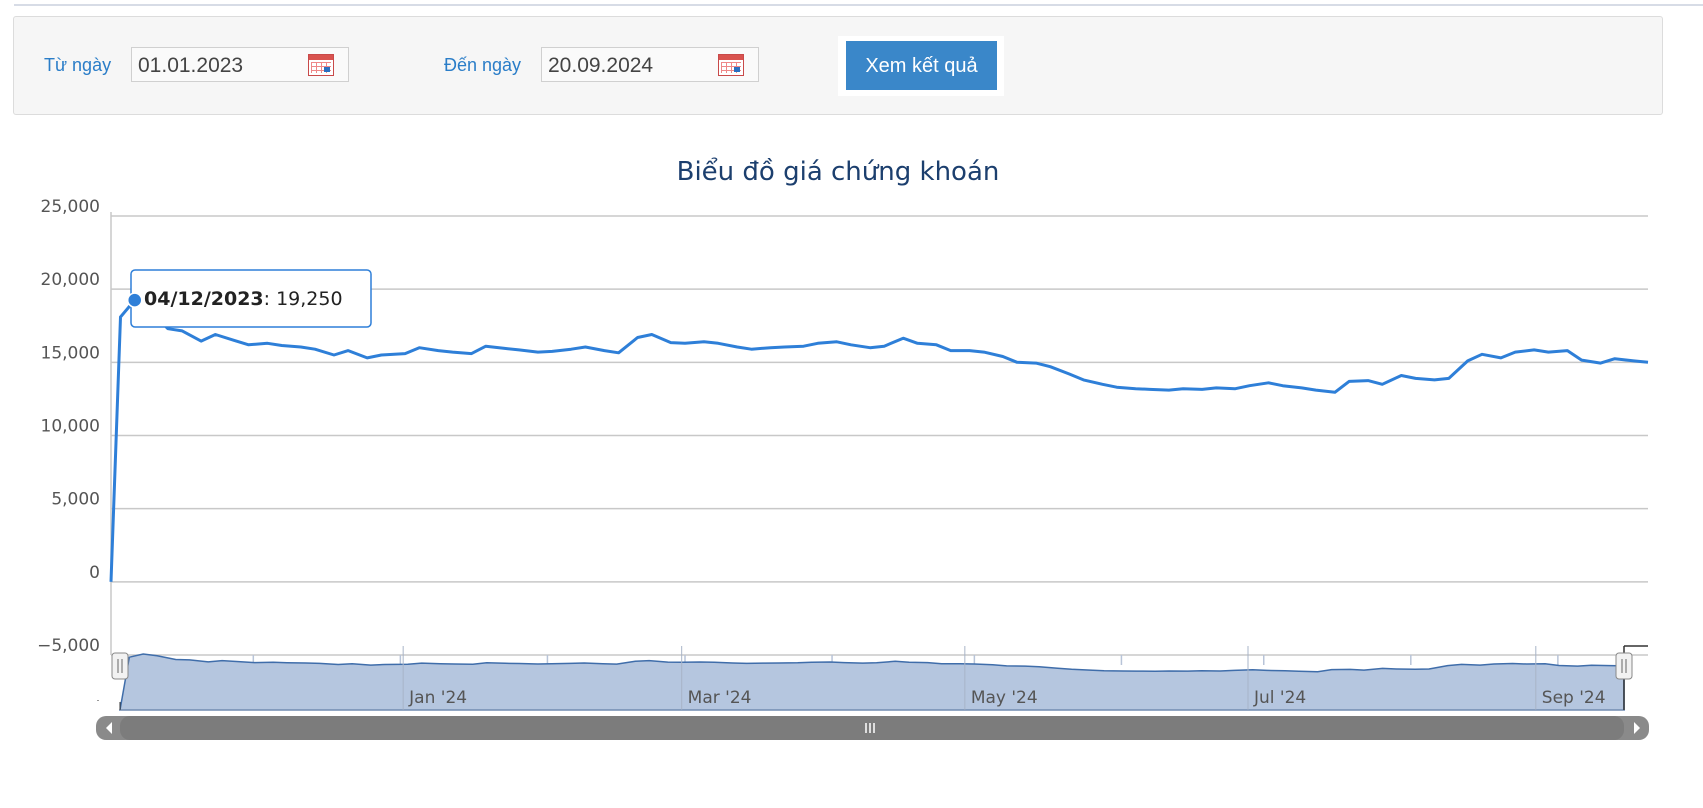  What do you see at coordinates (601, 65) in the screenshot?
I see `to-date-value: 20.09.2024` at bounding box center [601, 65].